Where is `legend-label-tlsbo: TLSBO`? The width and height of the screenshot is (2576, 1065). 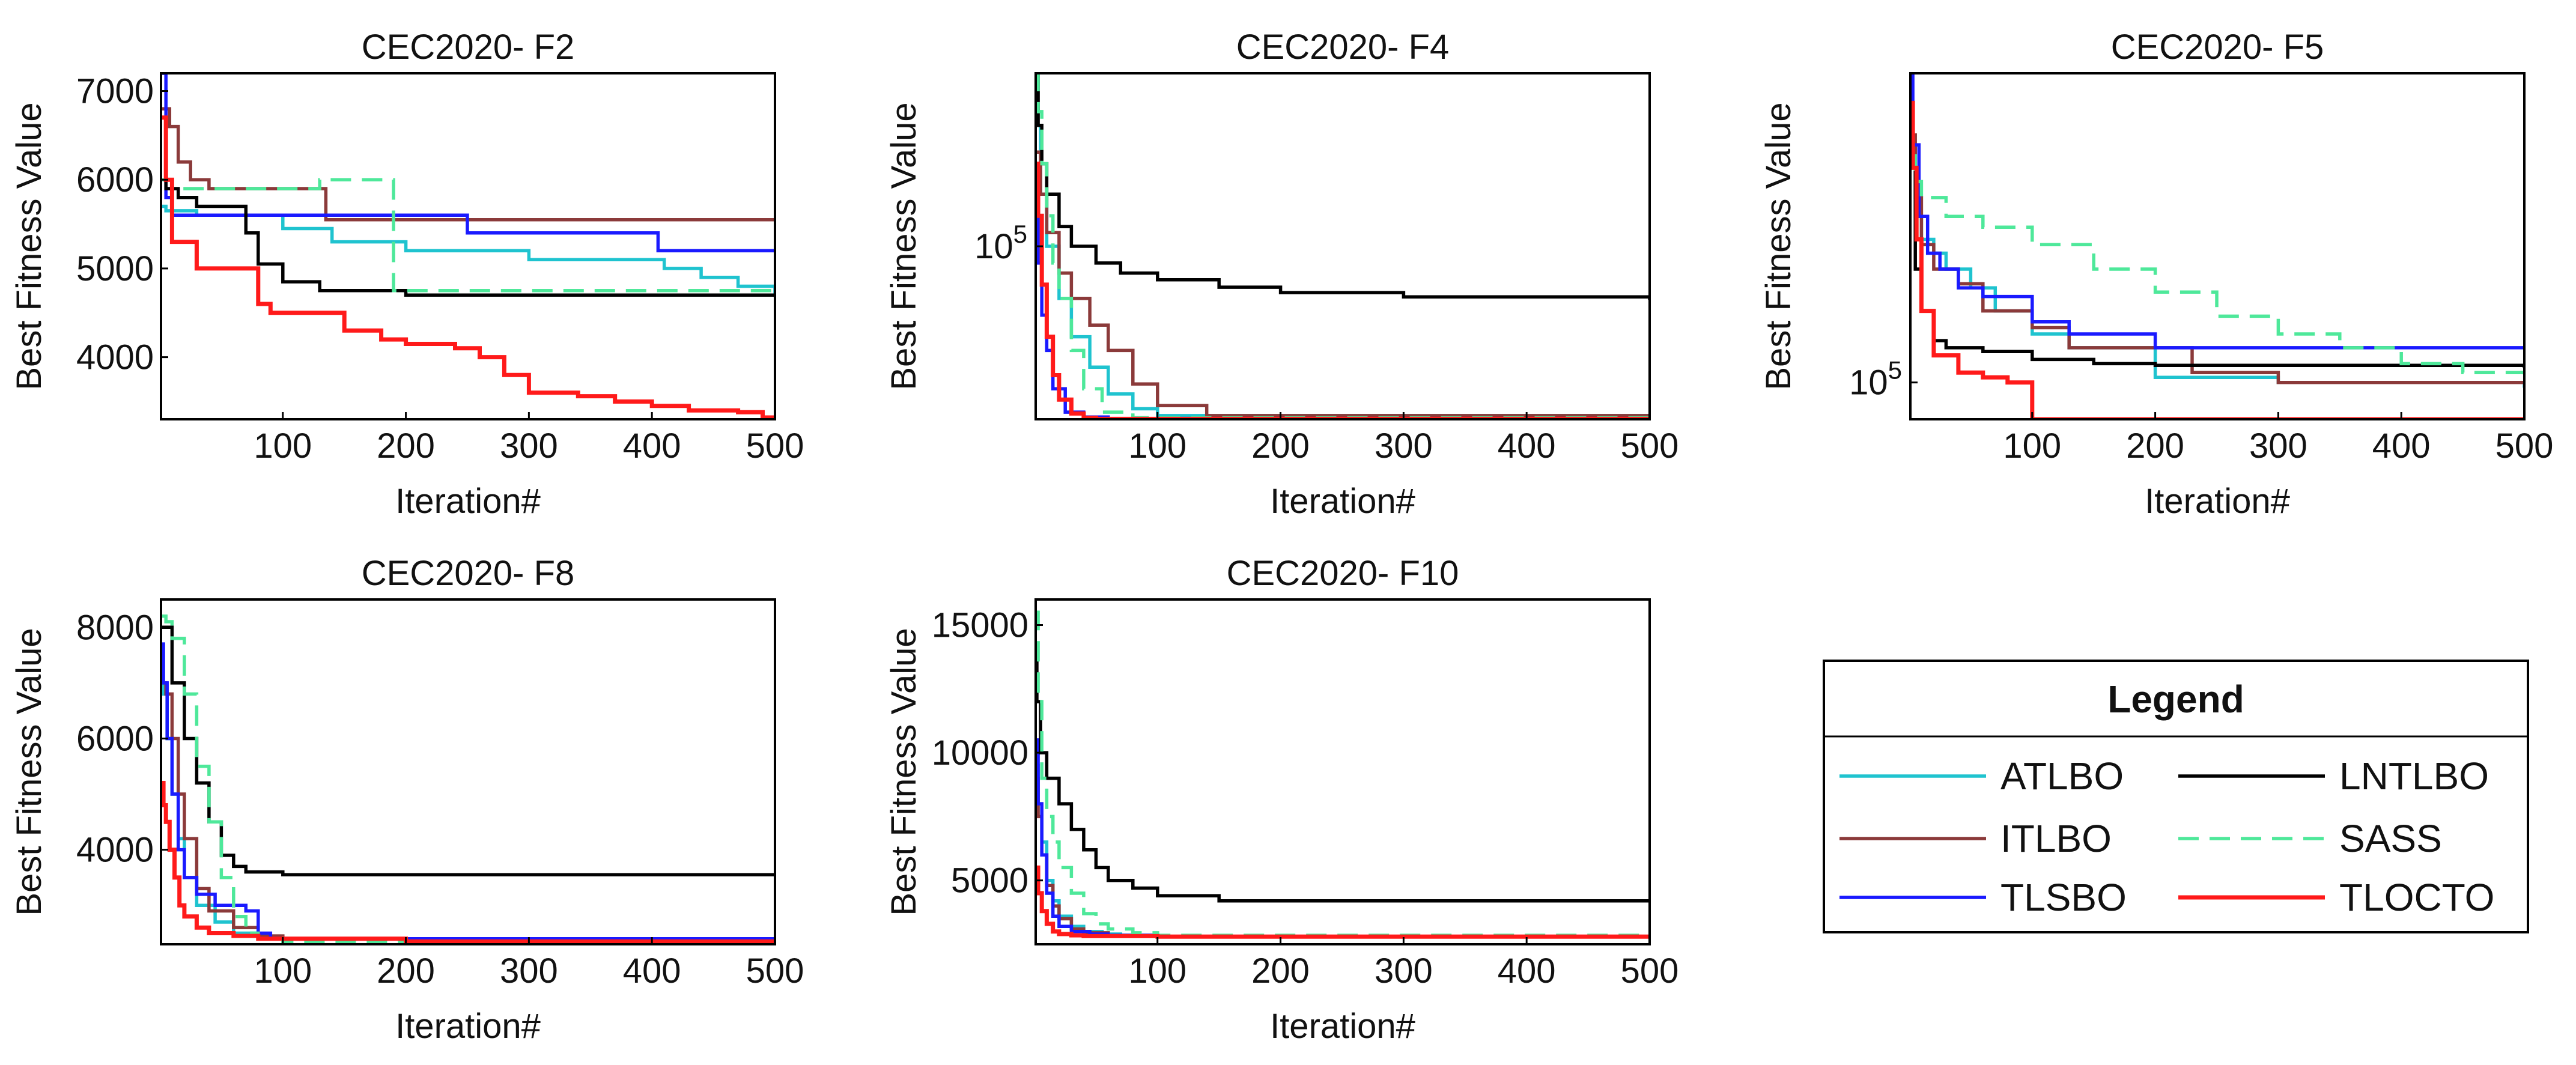
legend-label-tlsbo: TLSBO is located at coordinates (2063, 897).